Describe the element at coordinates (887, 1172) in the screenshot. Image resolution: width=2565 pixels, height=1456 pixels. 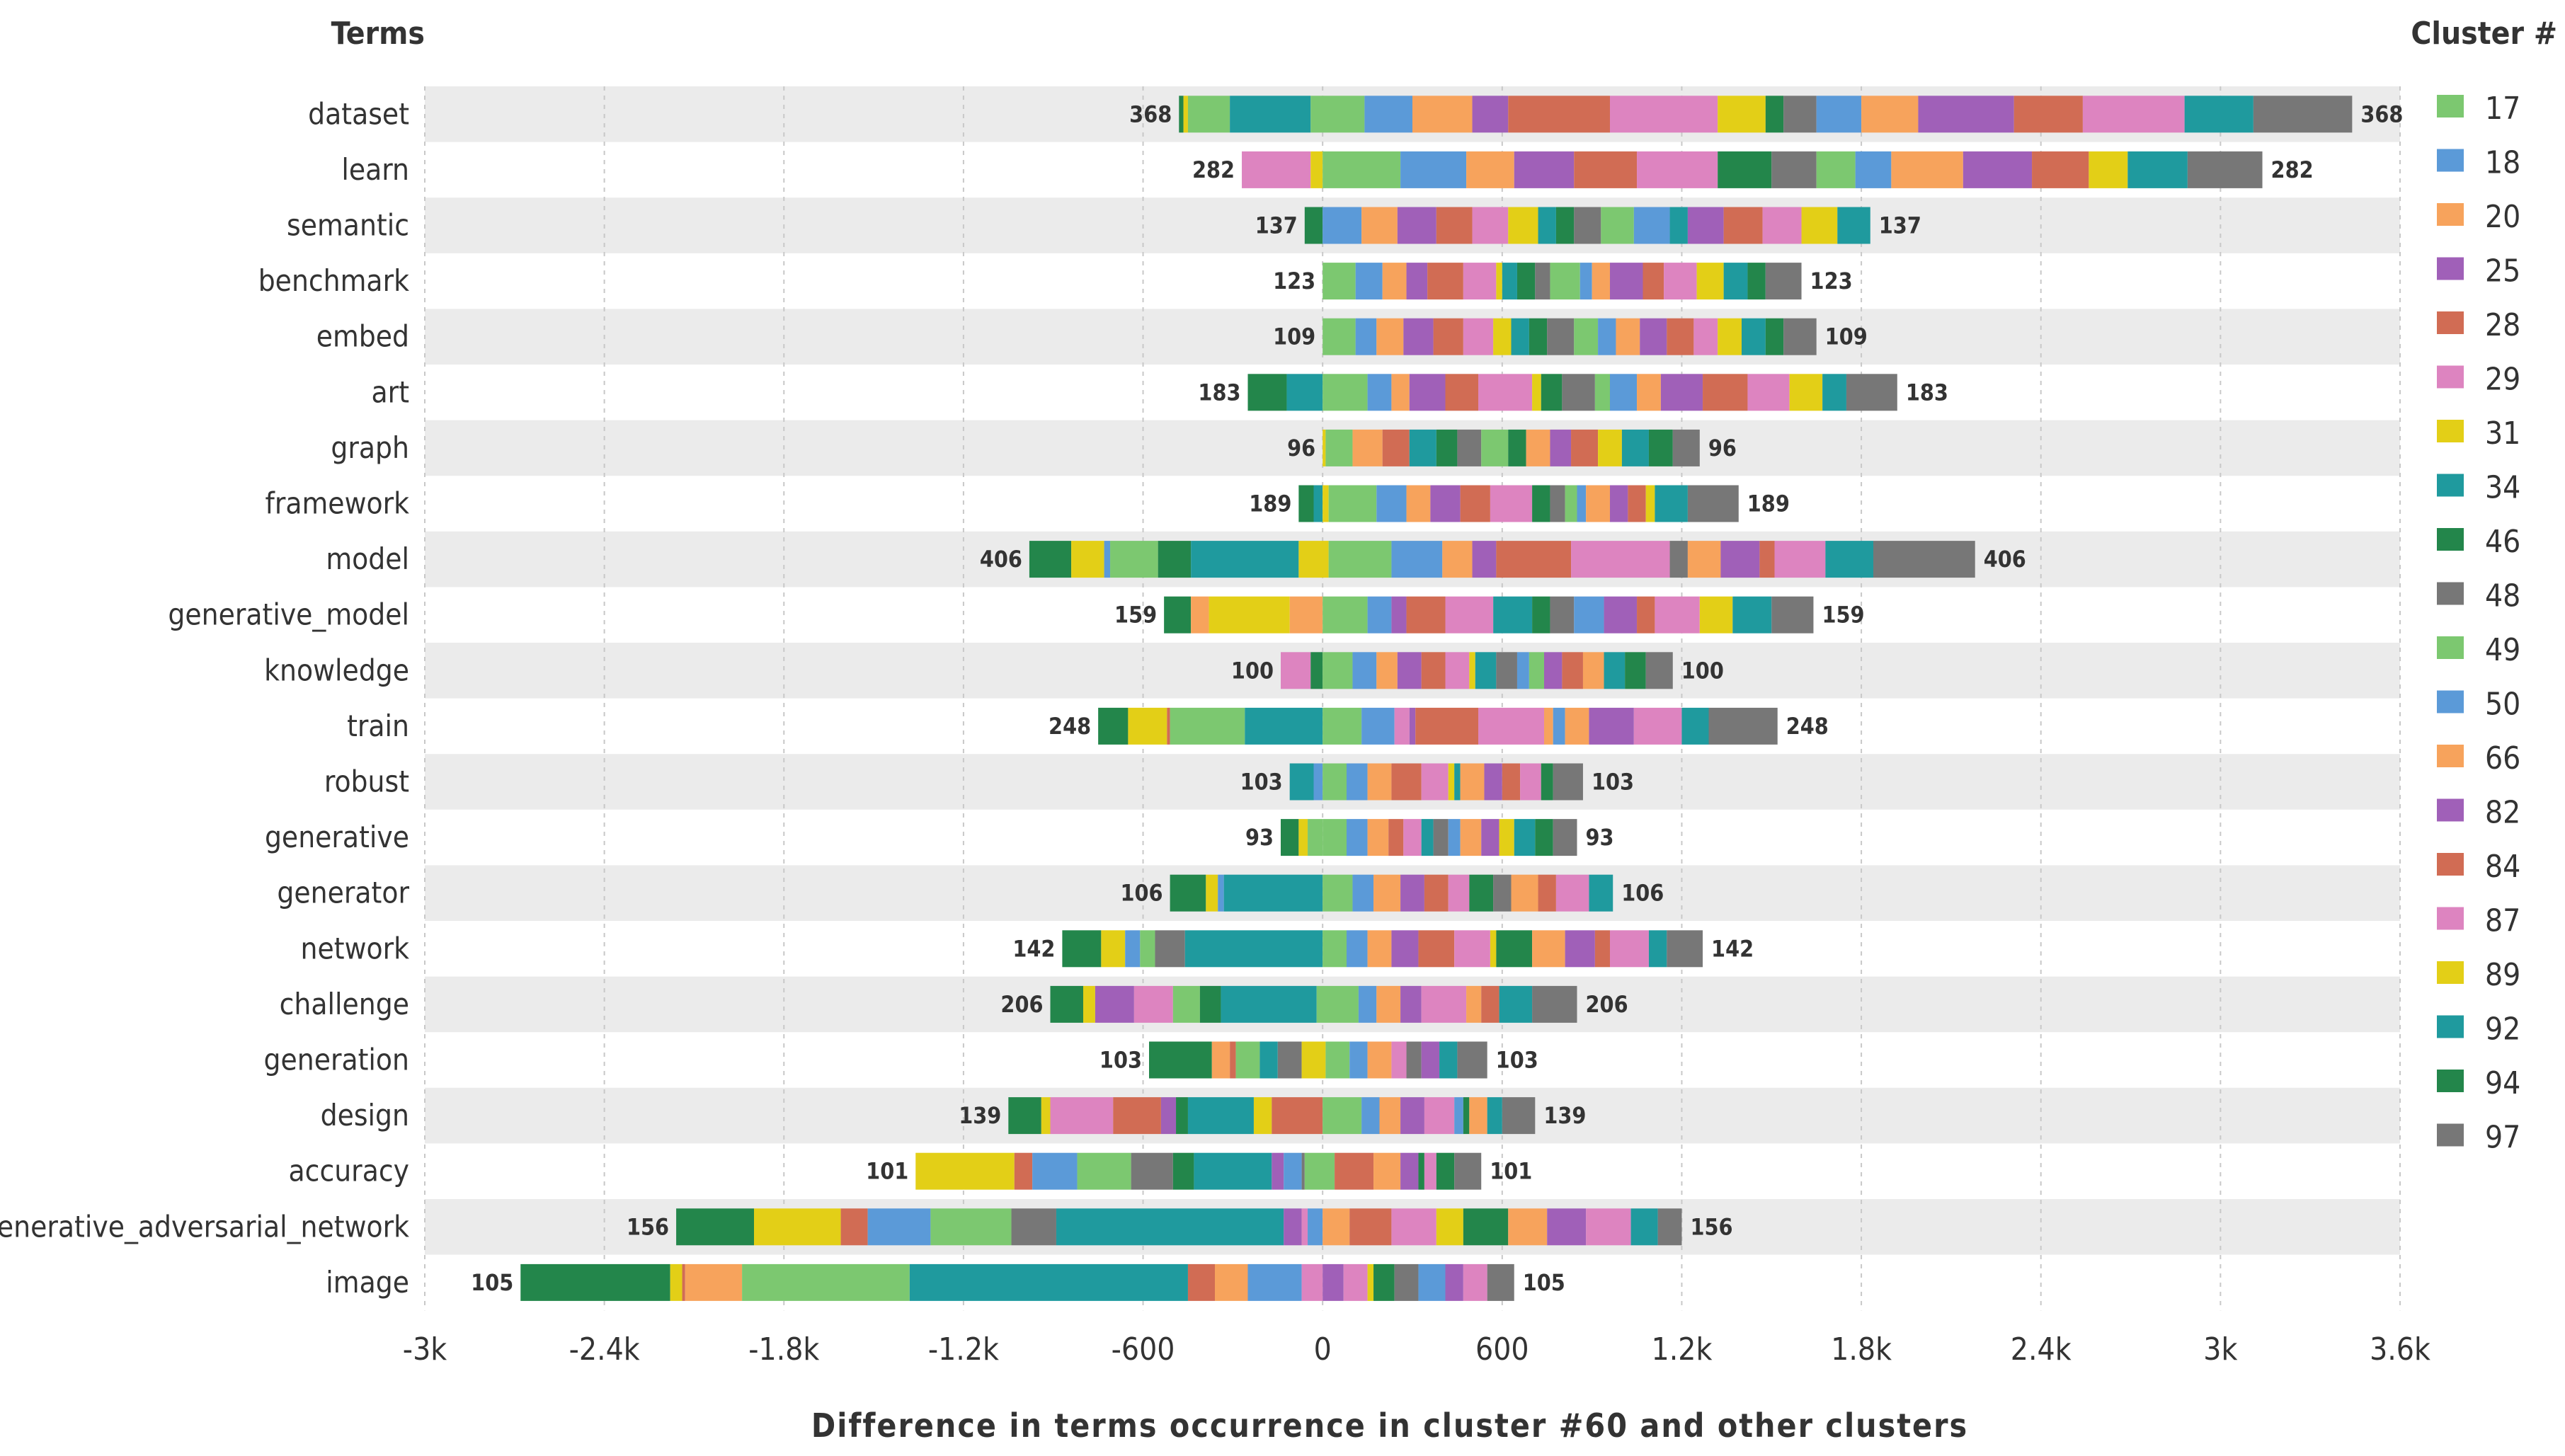
I see `value-label-left: 101` at that location.